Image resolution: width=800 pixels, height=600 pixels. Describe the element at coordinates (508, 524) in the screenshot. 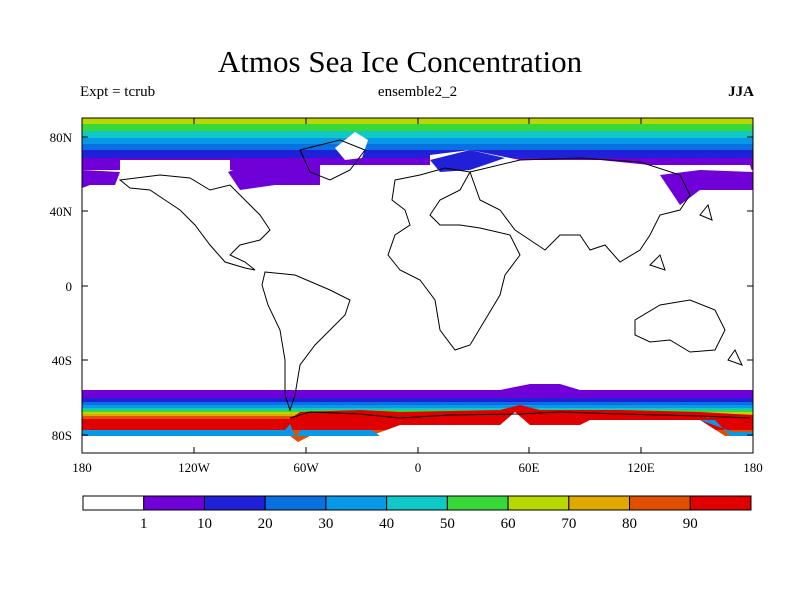

I see `colorbar-label: 60` at that location.